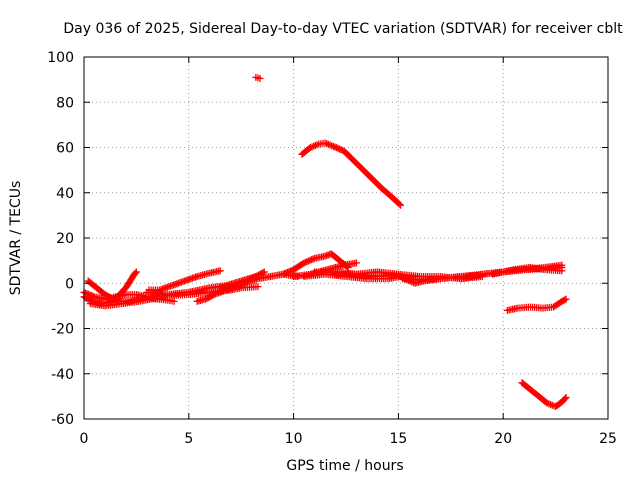  Describe the element at coordinates (62, 375) in the screenshot. I see `y-tick-label: -40` at that location.